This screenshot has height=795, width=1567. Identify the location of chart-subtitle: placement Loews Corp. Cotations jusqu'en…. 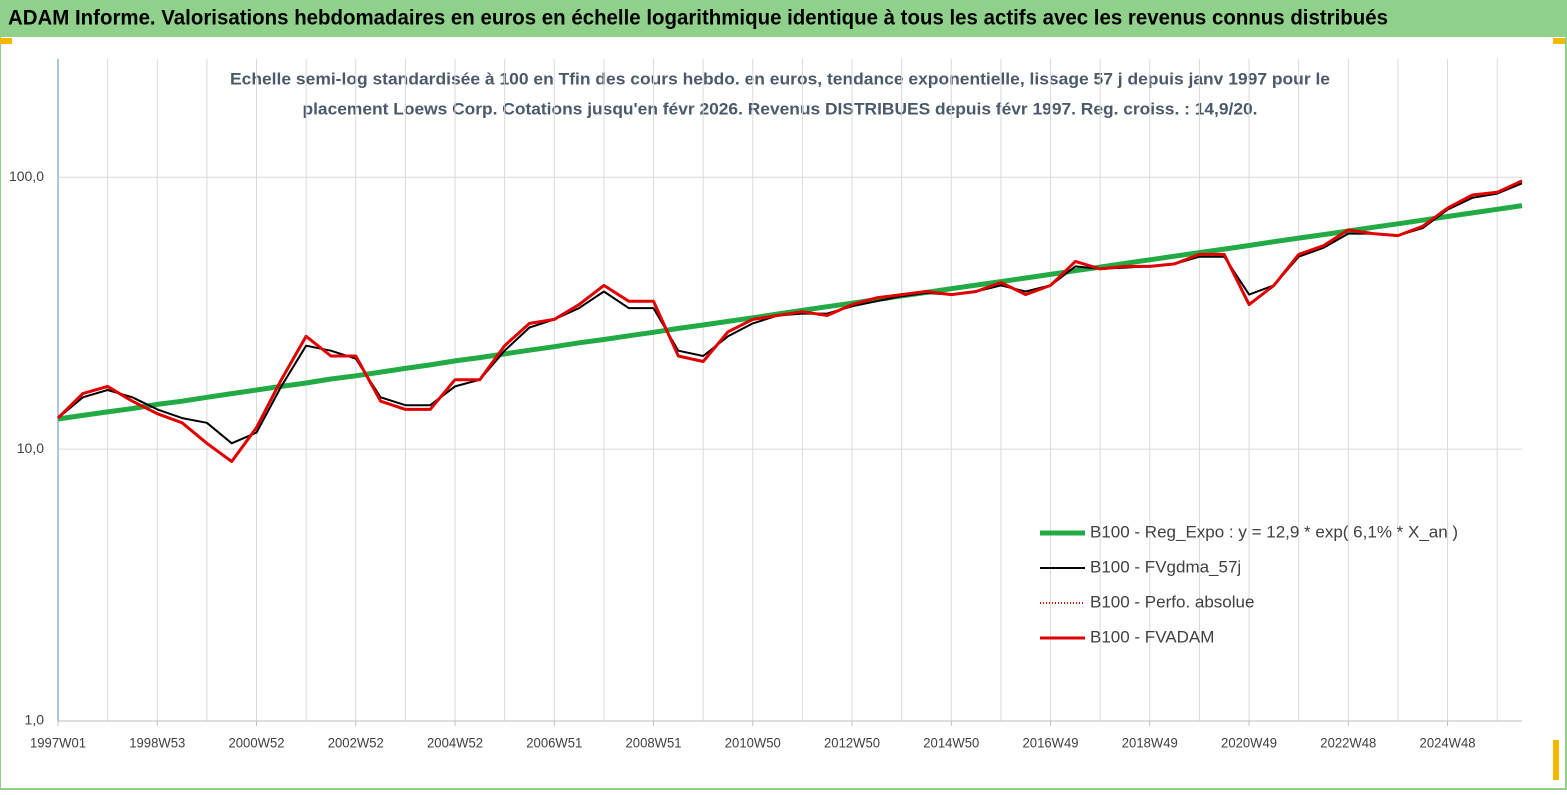
(780, 108).